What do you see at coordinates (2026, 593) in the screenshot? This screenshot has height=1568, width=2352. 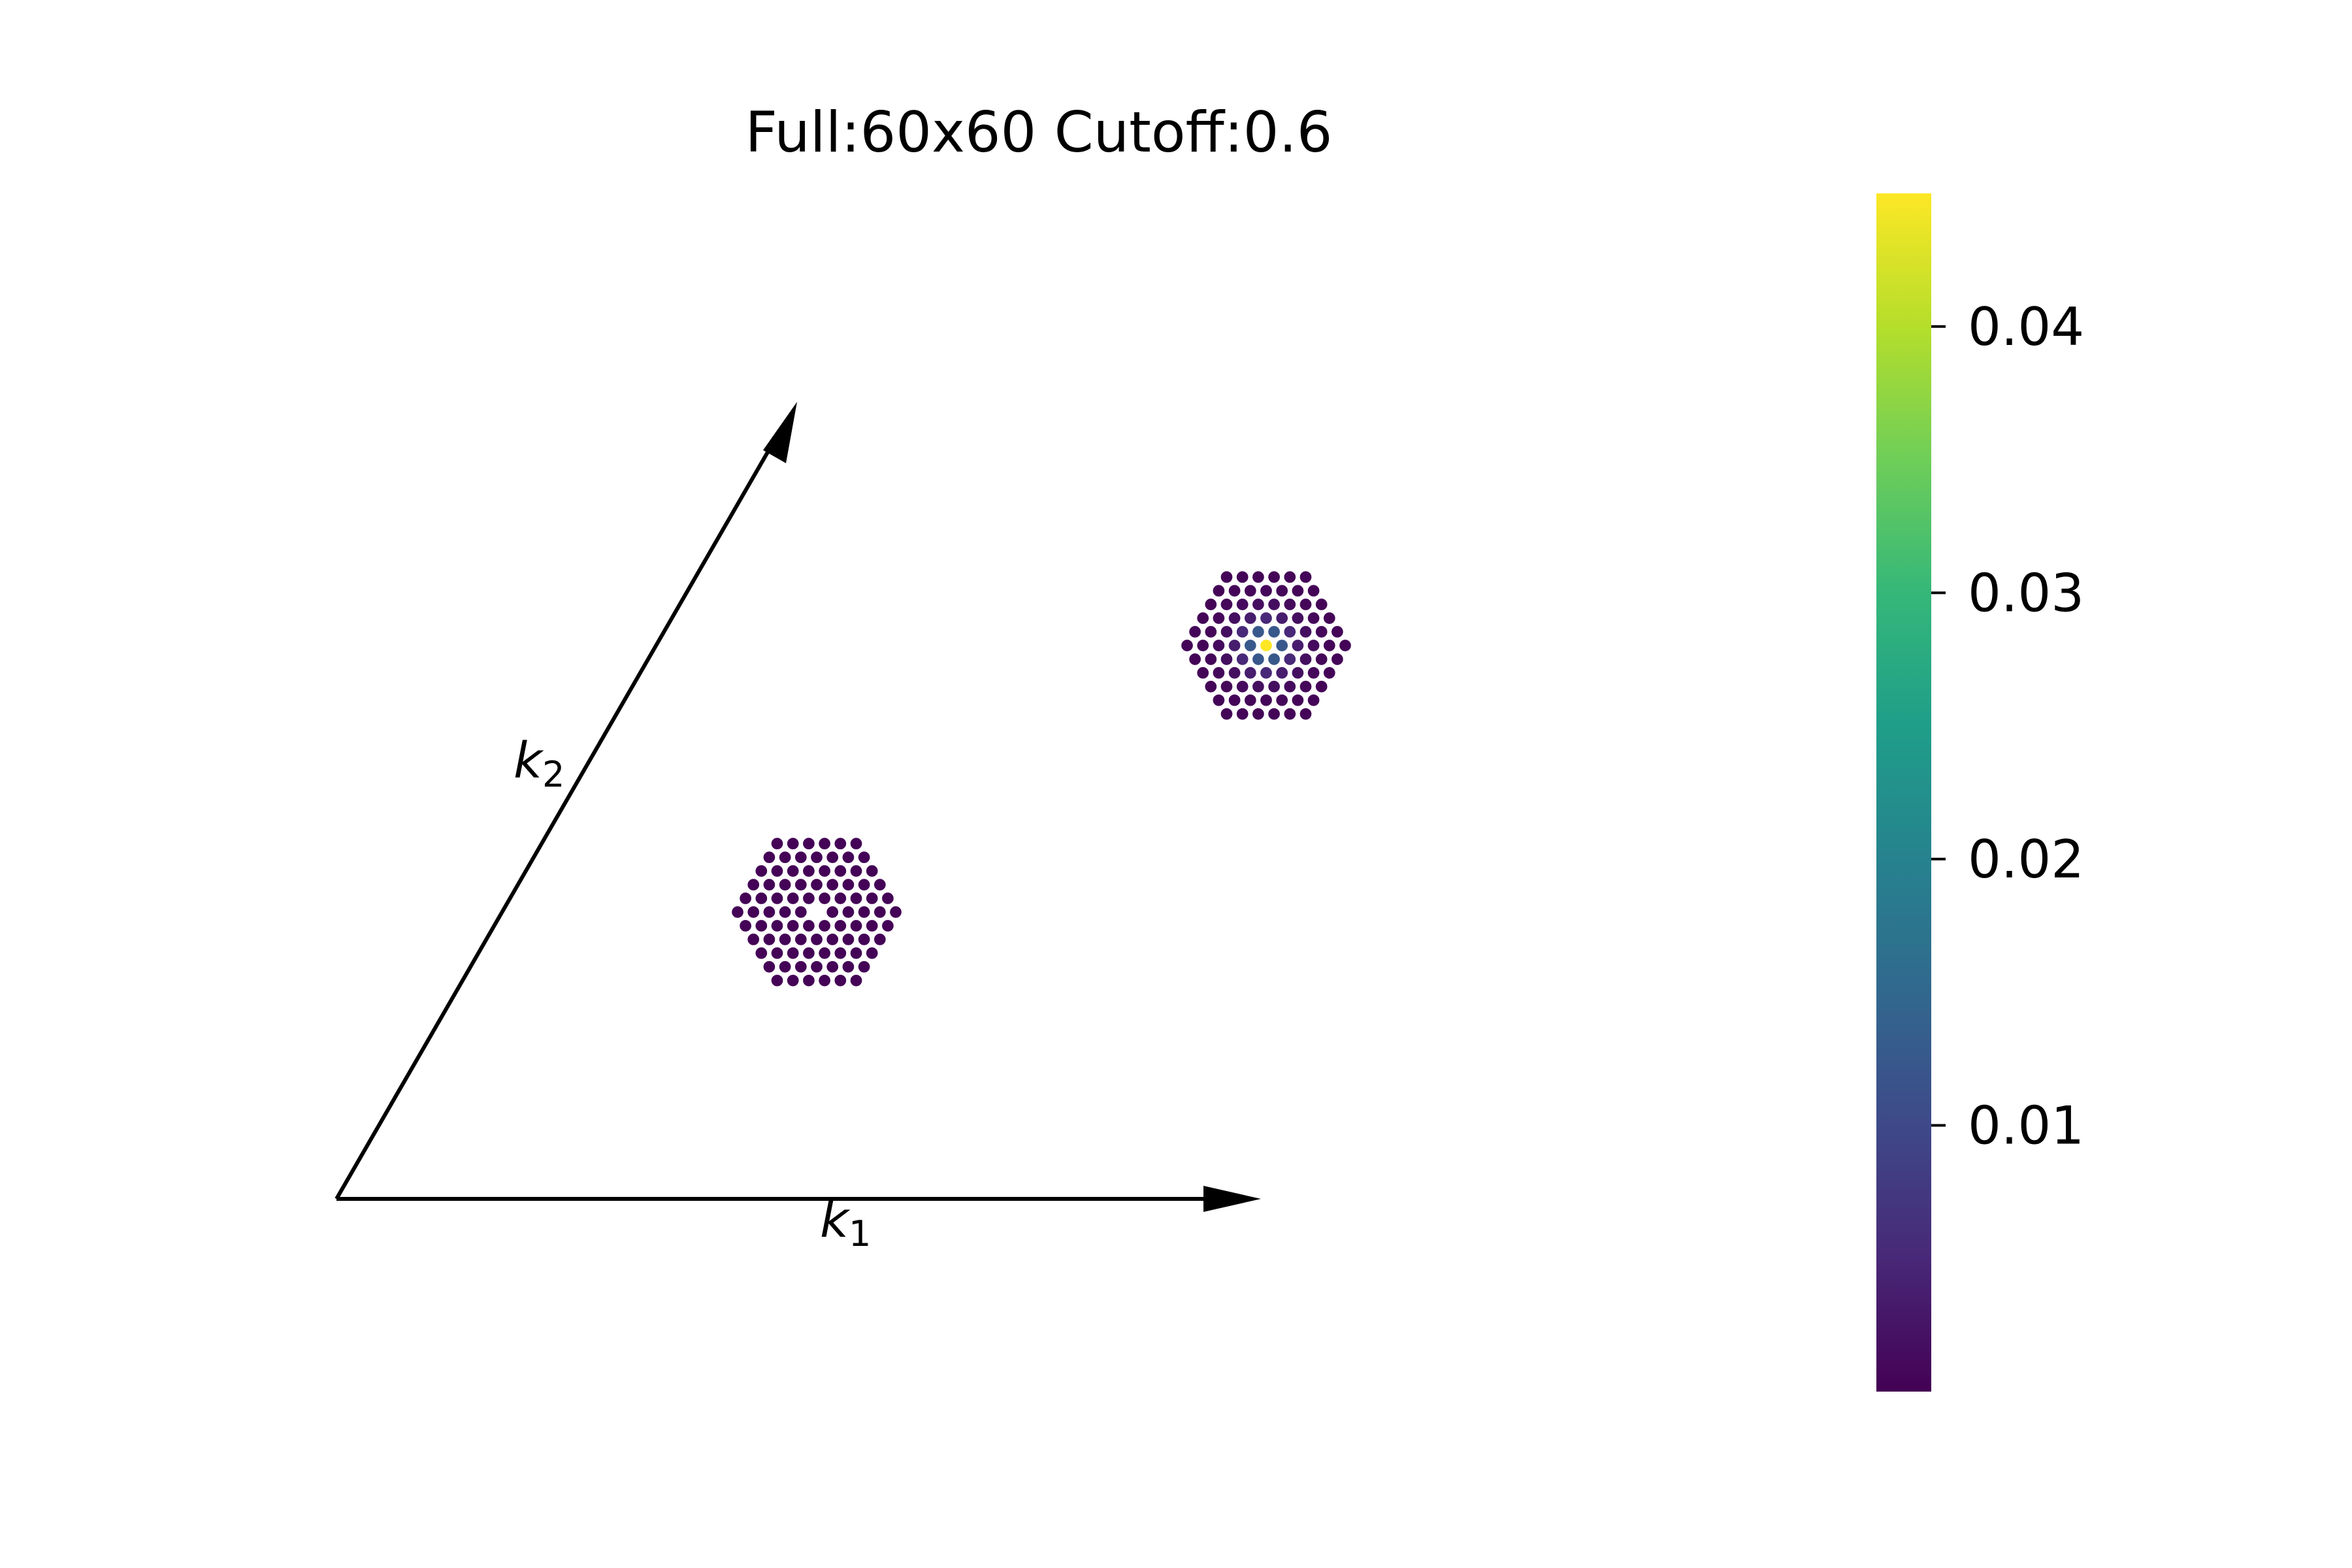 I see `colorbar-tick-label: 0.03` at bounding box center [2026, 593].